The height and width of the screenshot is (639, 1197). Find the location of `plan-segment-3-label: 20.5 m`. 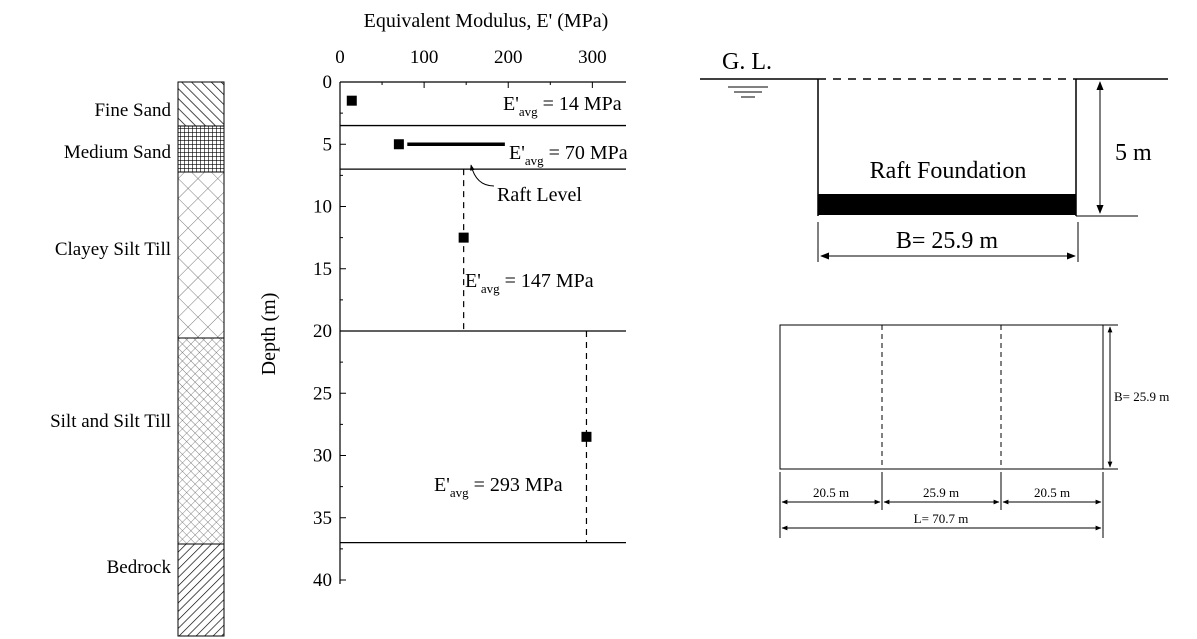

plan-segment-3-label: 20.5 m is located at coordinates (1052, 492).